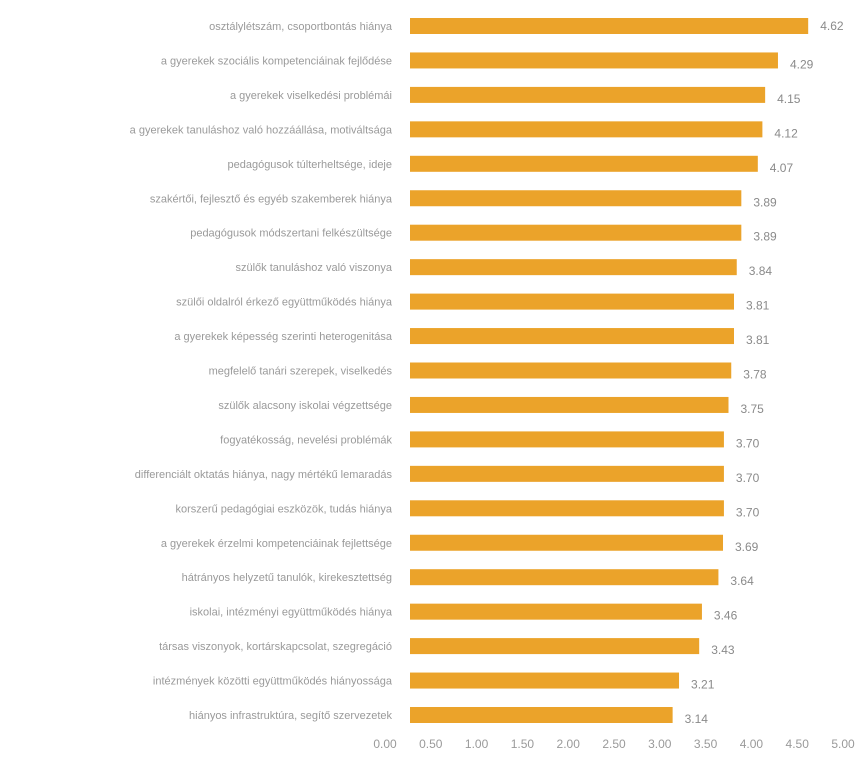  What do you see at coordinates (306, 440) in the screenshot?
I see `category-label: fogyatékosság, nevelési problémák` at bounding box center [306, 440].